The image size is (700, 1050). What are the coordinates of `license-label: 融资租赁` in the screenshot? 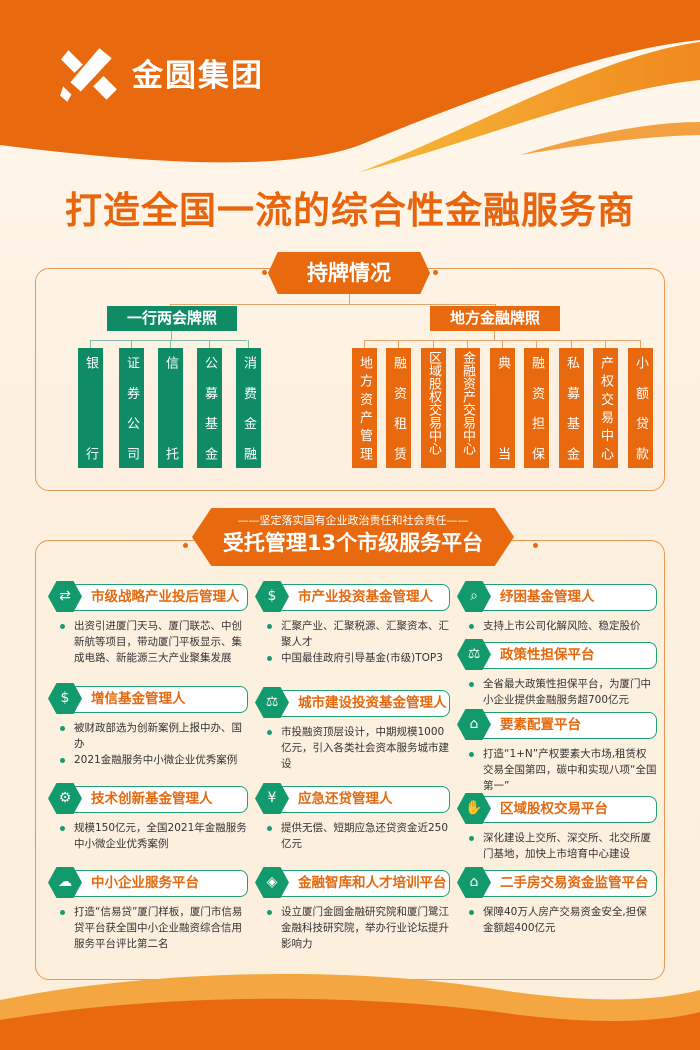 It's located at (398, 408).